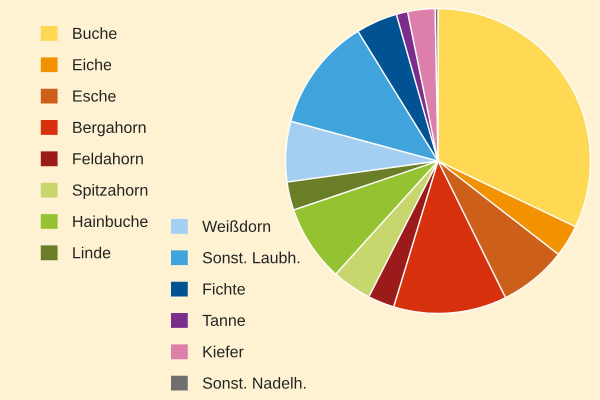 This screenshot has width=600, height=400. I want to click on legend-label: Hainbuche, so click(110, 221).